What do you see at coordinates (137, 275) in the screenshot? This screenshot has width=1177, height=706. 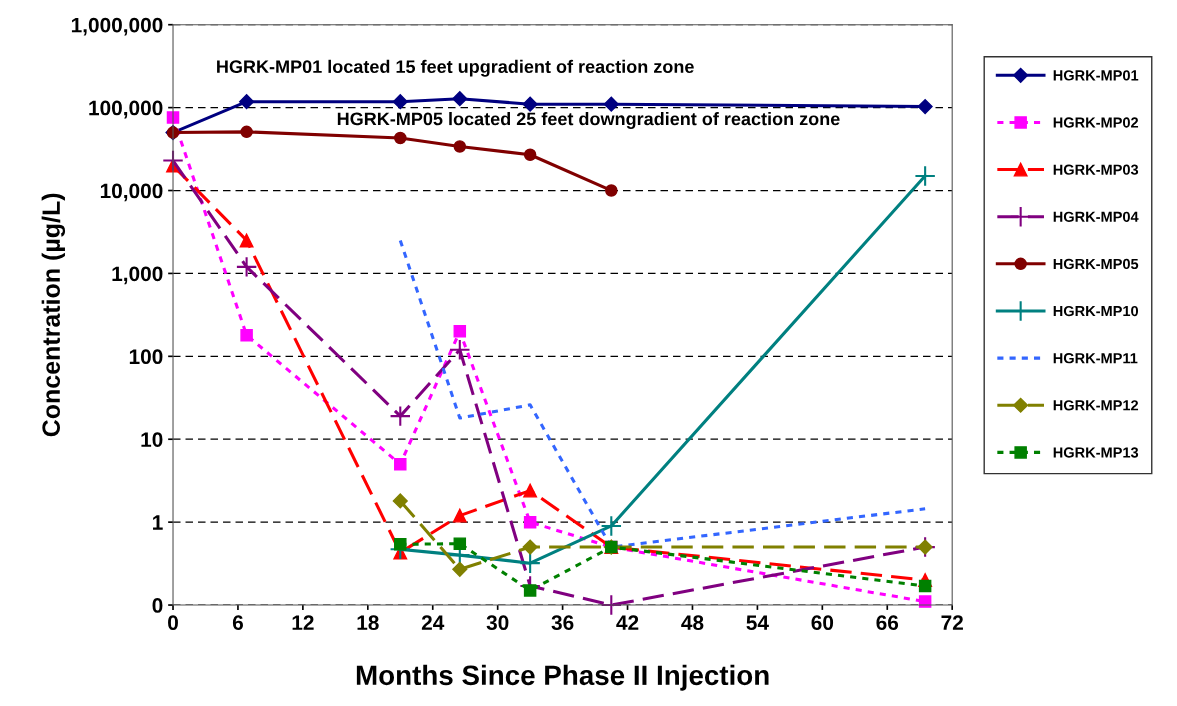 I see `y-tick-label: 1,000` at bounding box center [137, 275].